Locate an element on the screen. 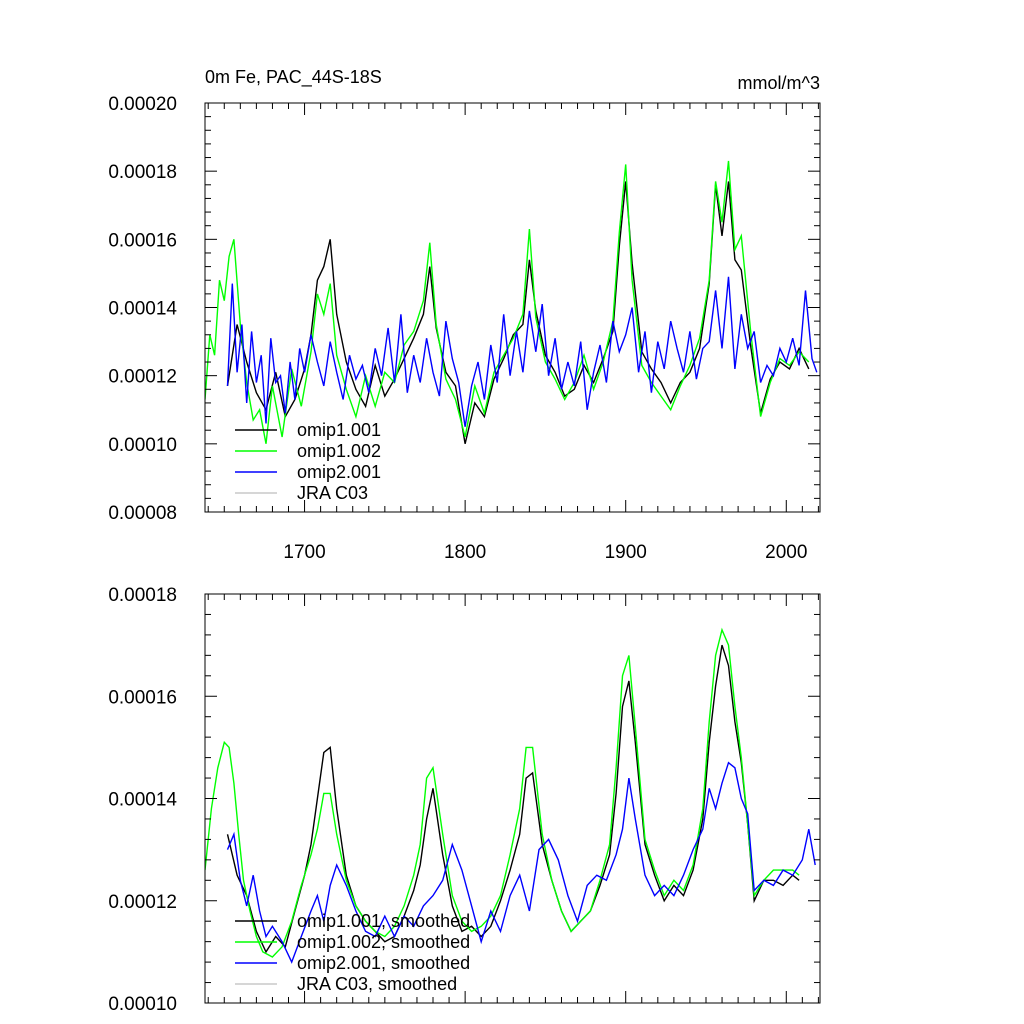 Image resolution: width=1024 pixels, height=1024 pixels. legend-label: JRA C03, smoothed is located at coordinates (377, 984).